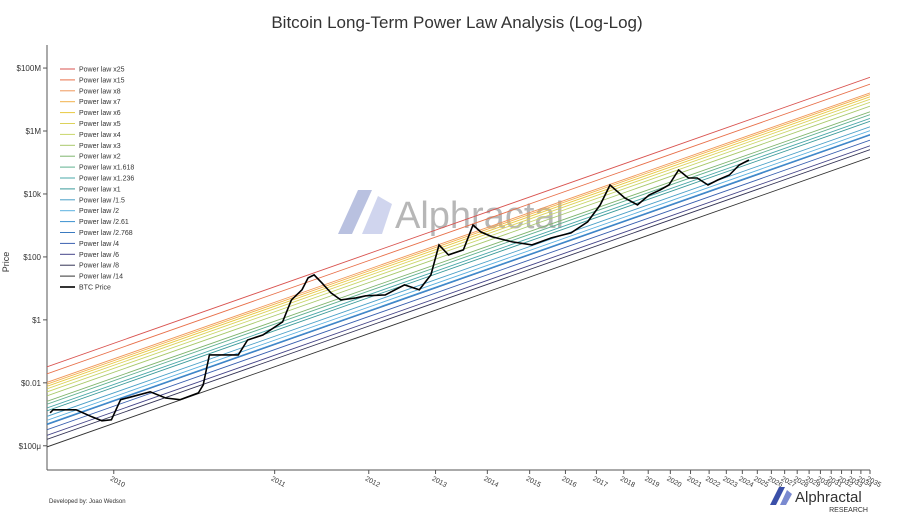 This screenshot has width=915, height=515. What do you see at coordinates (95, 288) in the screenshot?
I see `legend-label: BTC Price` at bounding box center [95, 288].